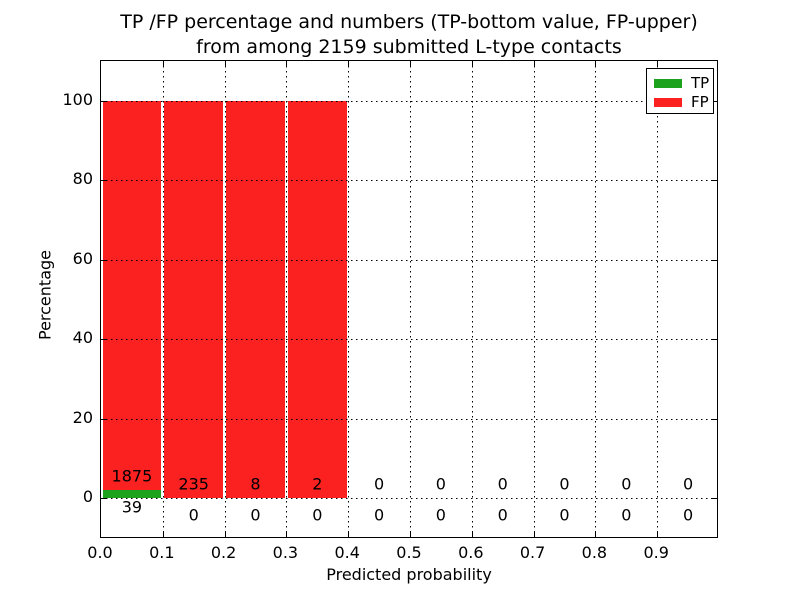  Describe the element at coordinates (409, 574) in the screenshot. I see `x-axis-label: Predicted probability` at that location.